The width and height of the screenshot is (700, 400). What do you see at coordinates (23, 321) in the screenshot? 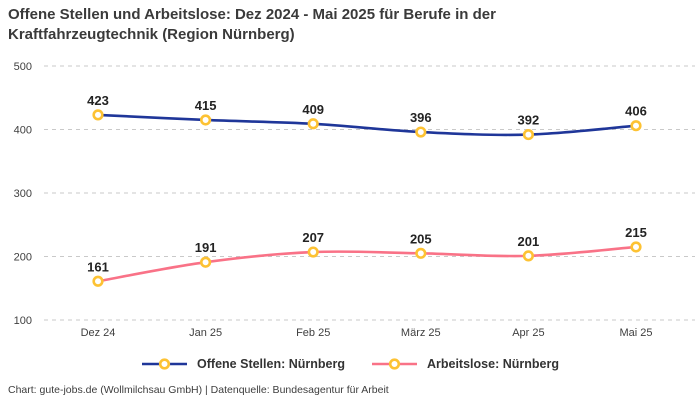
I see `y-tick-label: 100` at bounding box center [23, 321].